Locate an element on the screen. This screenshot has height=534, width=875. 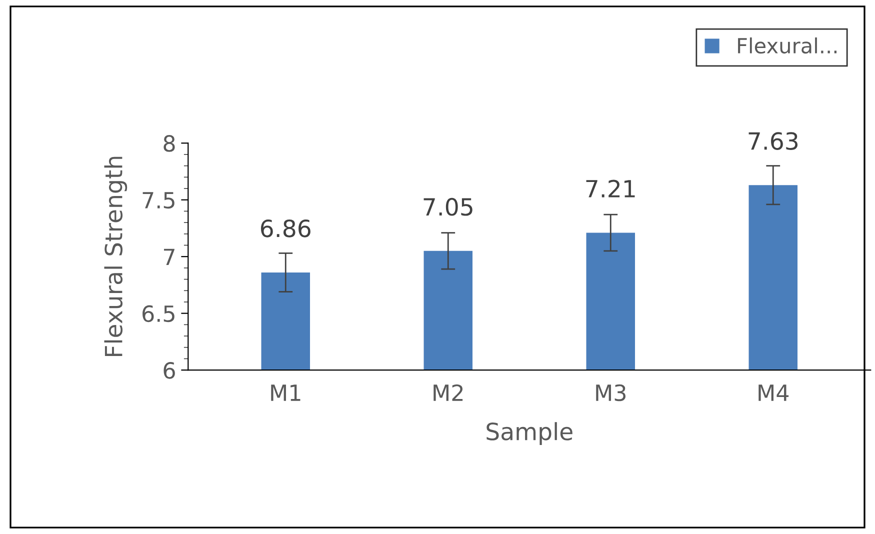
data-label: 7.63 is located at coordinates (773, 141).